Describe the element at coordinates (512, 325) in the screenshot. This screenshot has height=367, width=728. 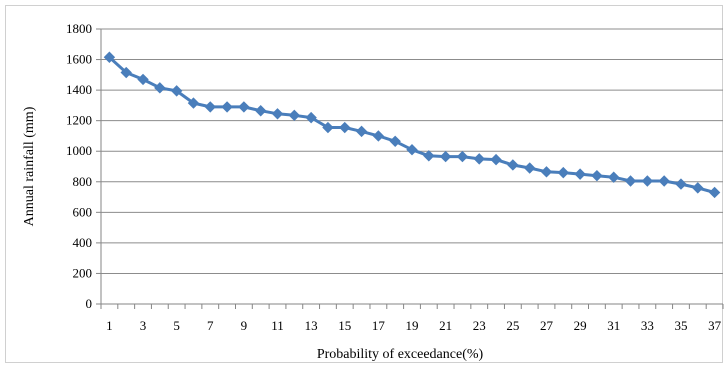
I see `x-tick-label: 25` at that location.